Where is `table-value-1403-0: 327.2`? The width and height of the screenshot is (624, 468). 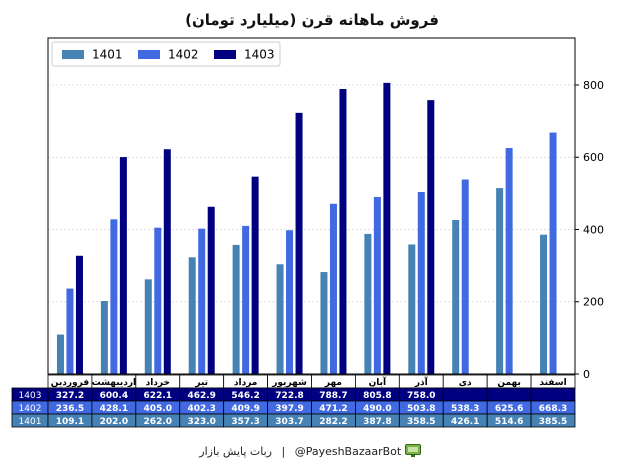 table-value-1403-0: 327.2 is located at coordinates (70, 396).